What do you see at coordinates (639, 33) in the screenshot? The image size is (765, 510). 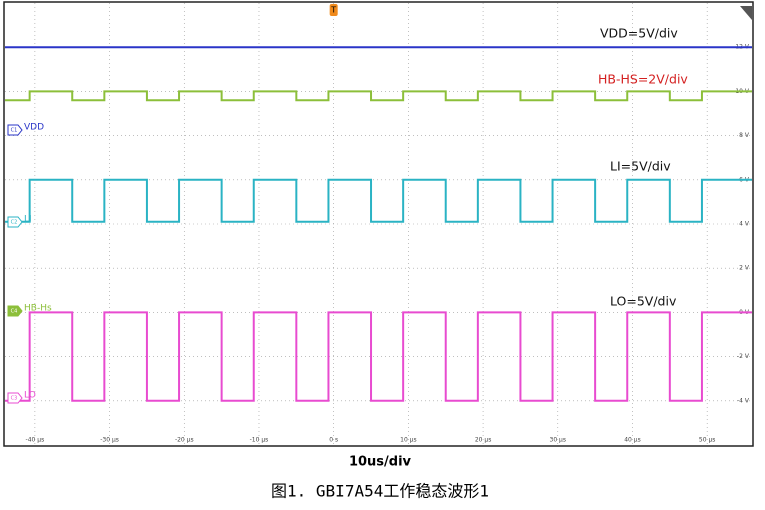 I see `scale-annotation: VDD=5V/div` at bounding box center [639, 33].